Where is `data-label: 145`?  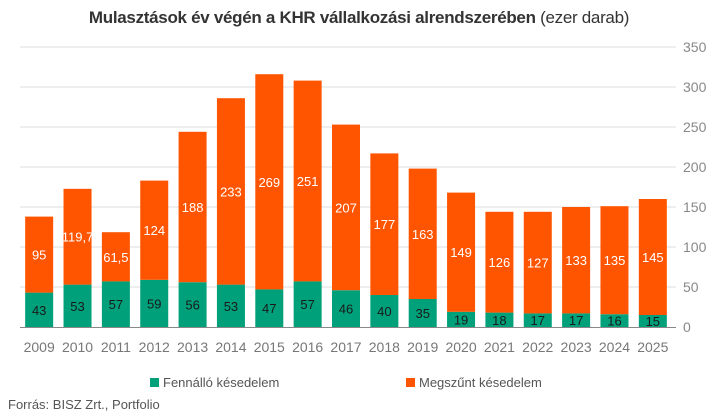 data-label: 145 is located at coordinates (653, 257).